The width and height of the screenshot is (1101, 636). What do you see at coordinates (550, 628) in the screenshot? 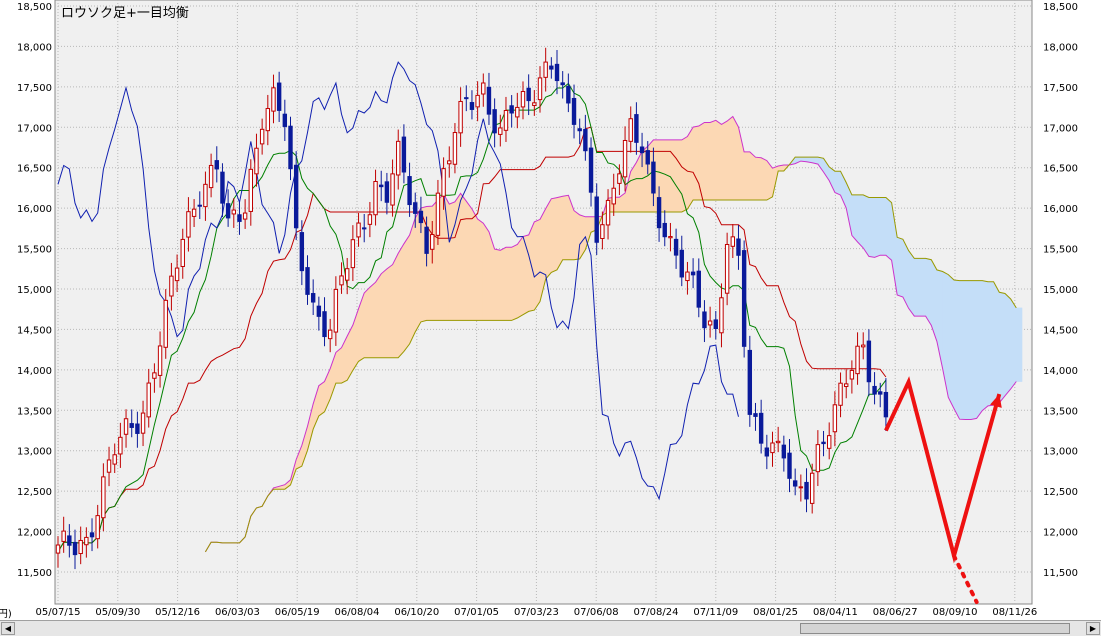
I see `horizontal-scrollbar: ◀ ▶` at bounding box center [550, 628].